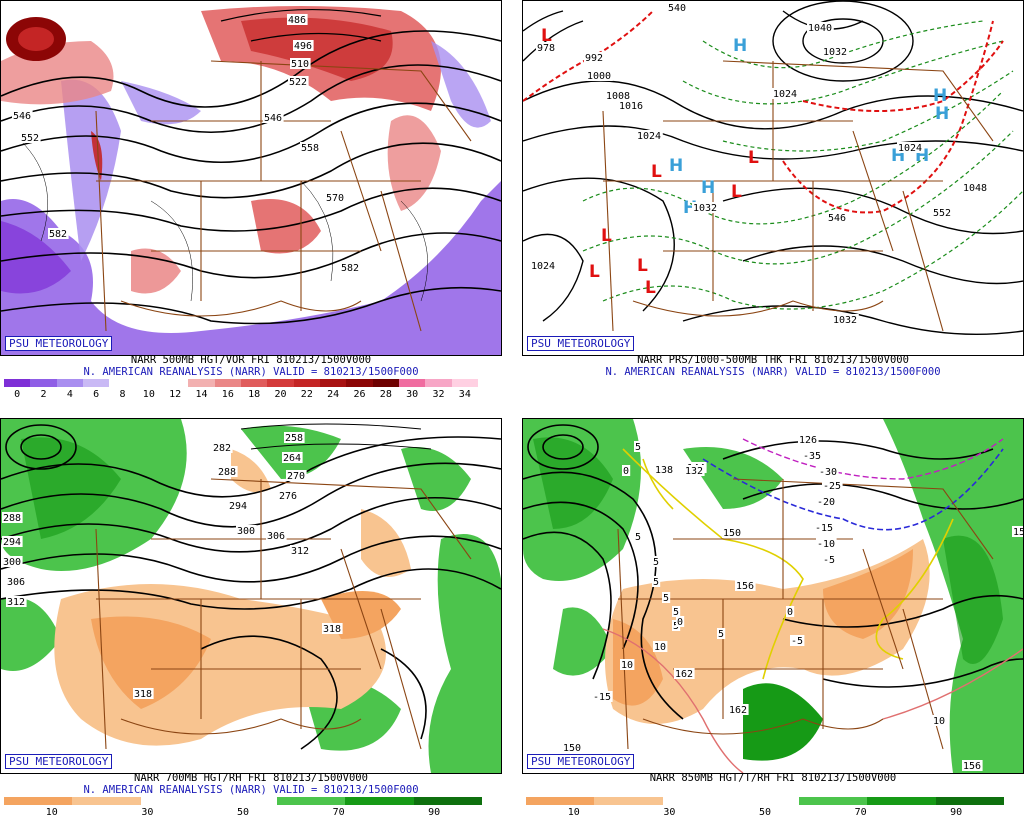 This screenshot has height=826, width=1024. I want to click on contour-label: 306, so click(16, 582).